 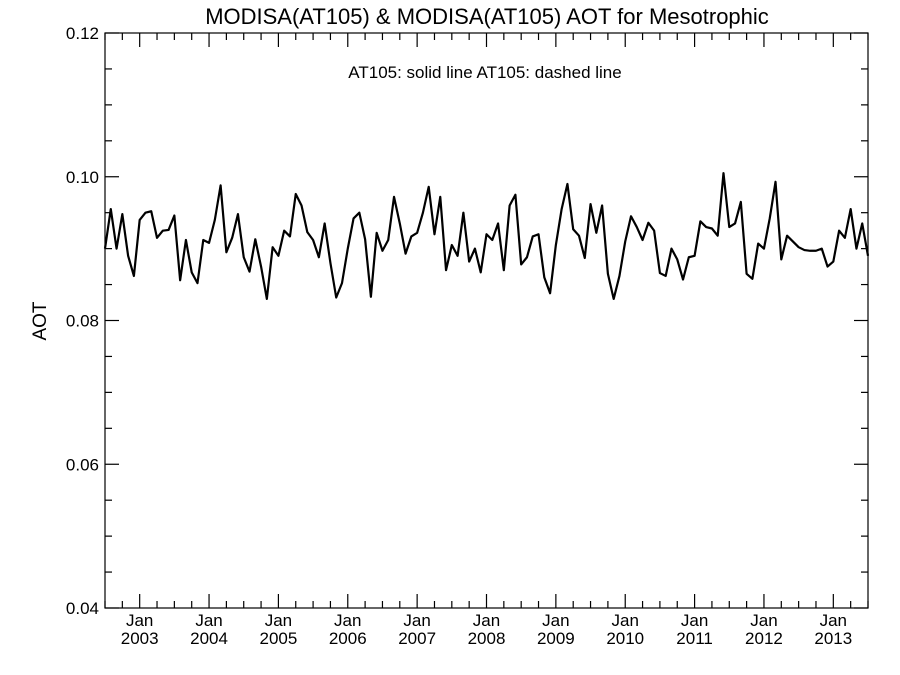 What do you see at coordinates (82, 464) in the screenshot?
I see `y-tick-label: 0.06` at bounding box center [82, 464].